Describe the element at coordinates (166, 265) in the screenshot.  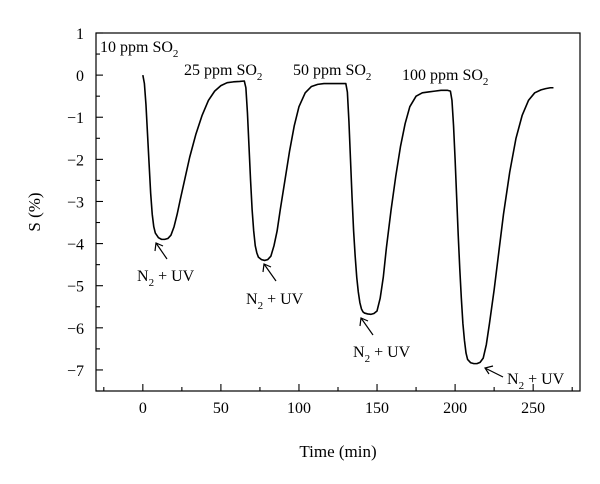
I see `annotation-uv-1: N2 + UV` at that location.